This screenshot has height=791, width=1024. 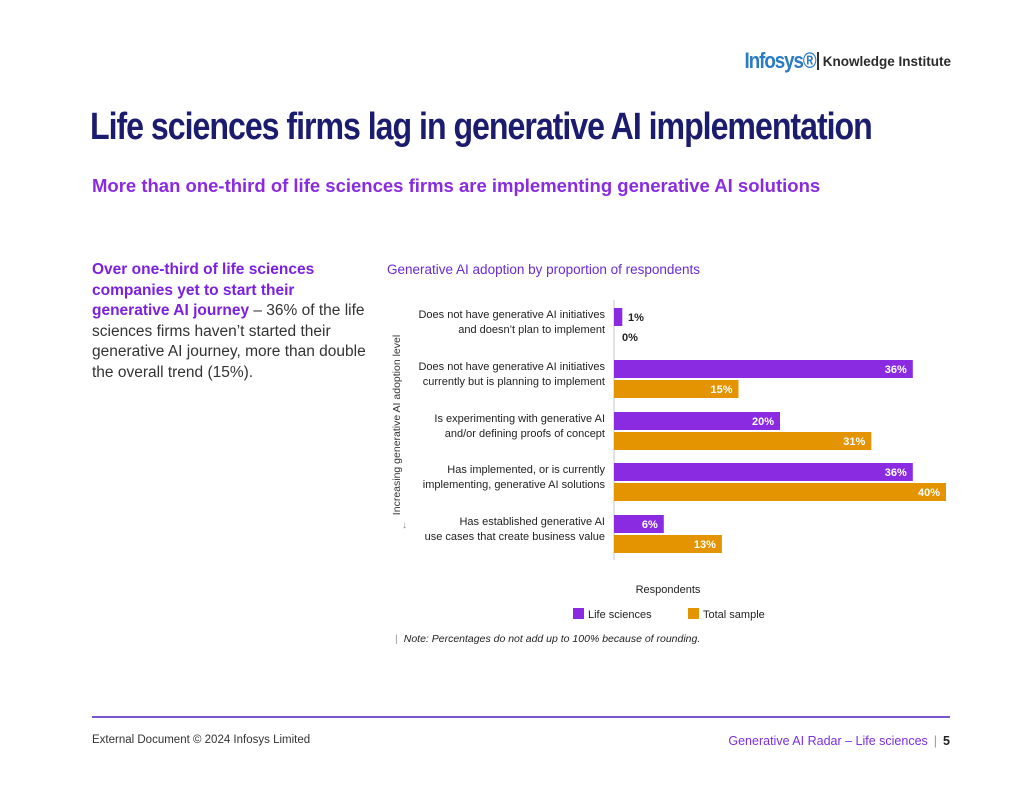 I want to click on category-label: Is experimenting with generative AI, so click(x=519, y=419).